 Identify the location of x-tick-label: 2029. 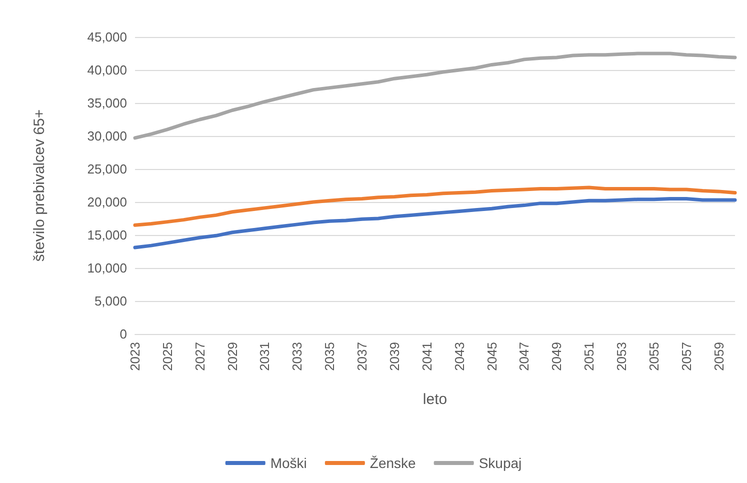
(232, 356).